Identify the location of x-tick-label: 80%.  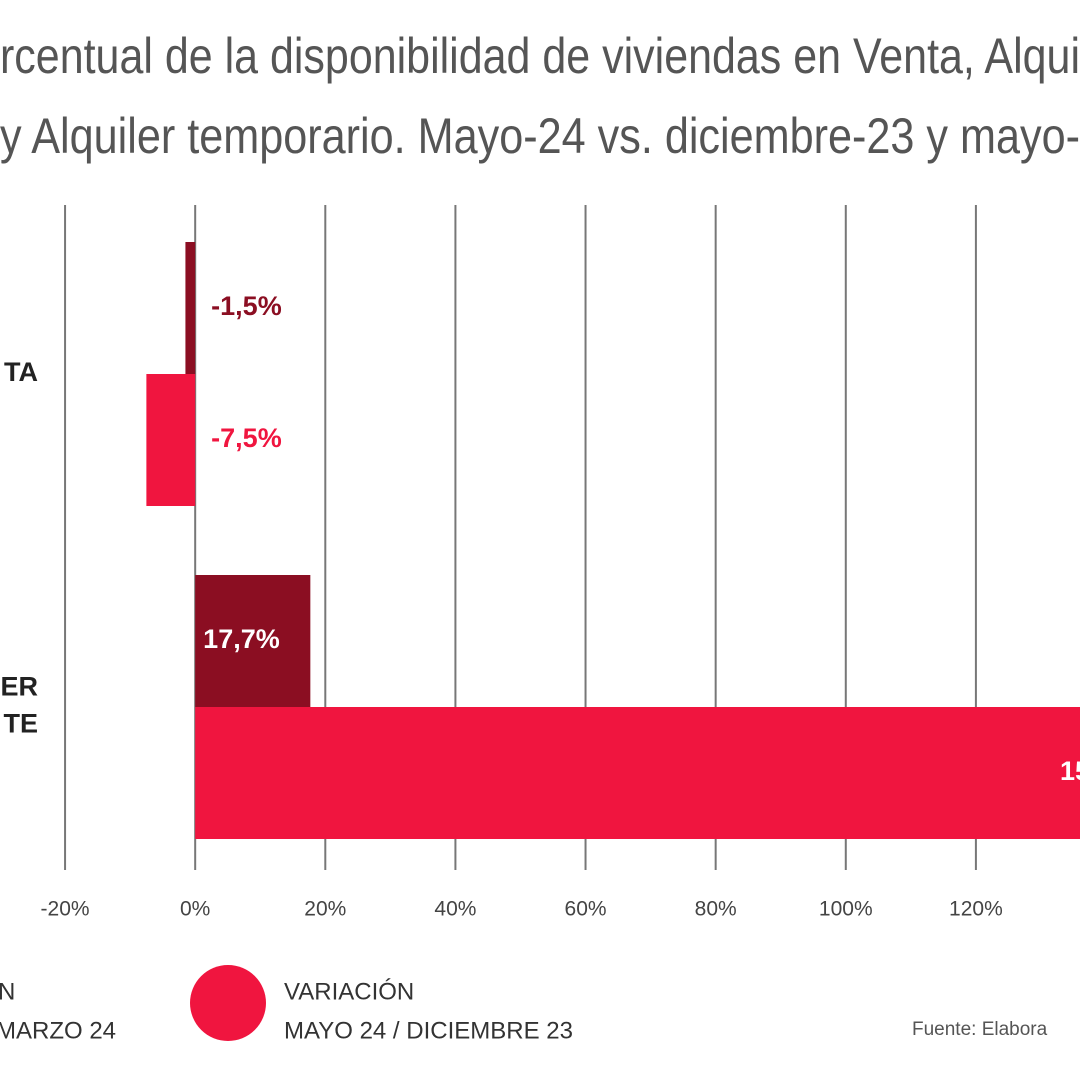
(716, 909).